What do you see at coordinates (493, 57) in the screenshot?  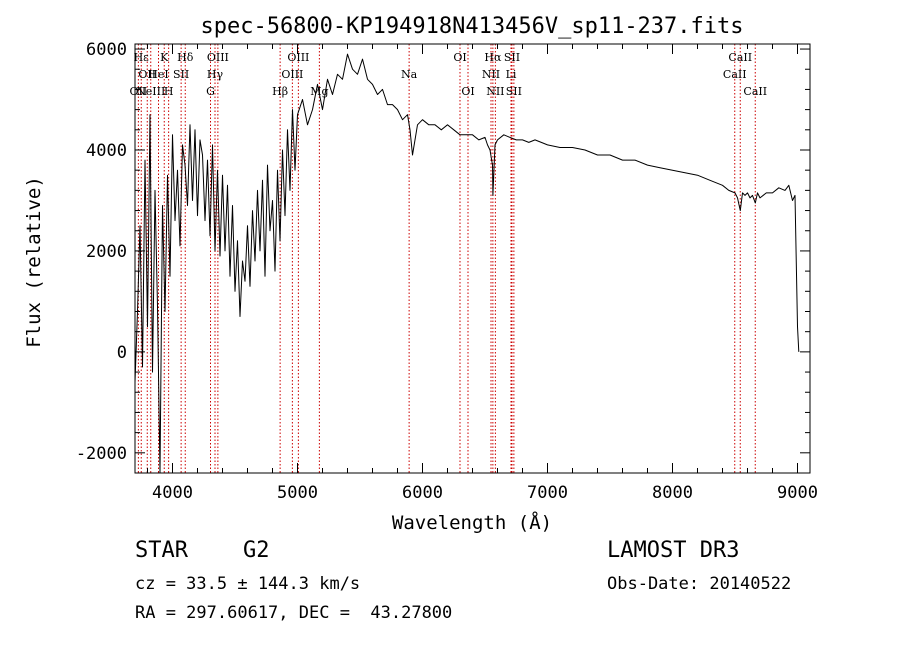 I see `line-marker-label-20: Hα` at bounding box center [493, 57].